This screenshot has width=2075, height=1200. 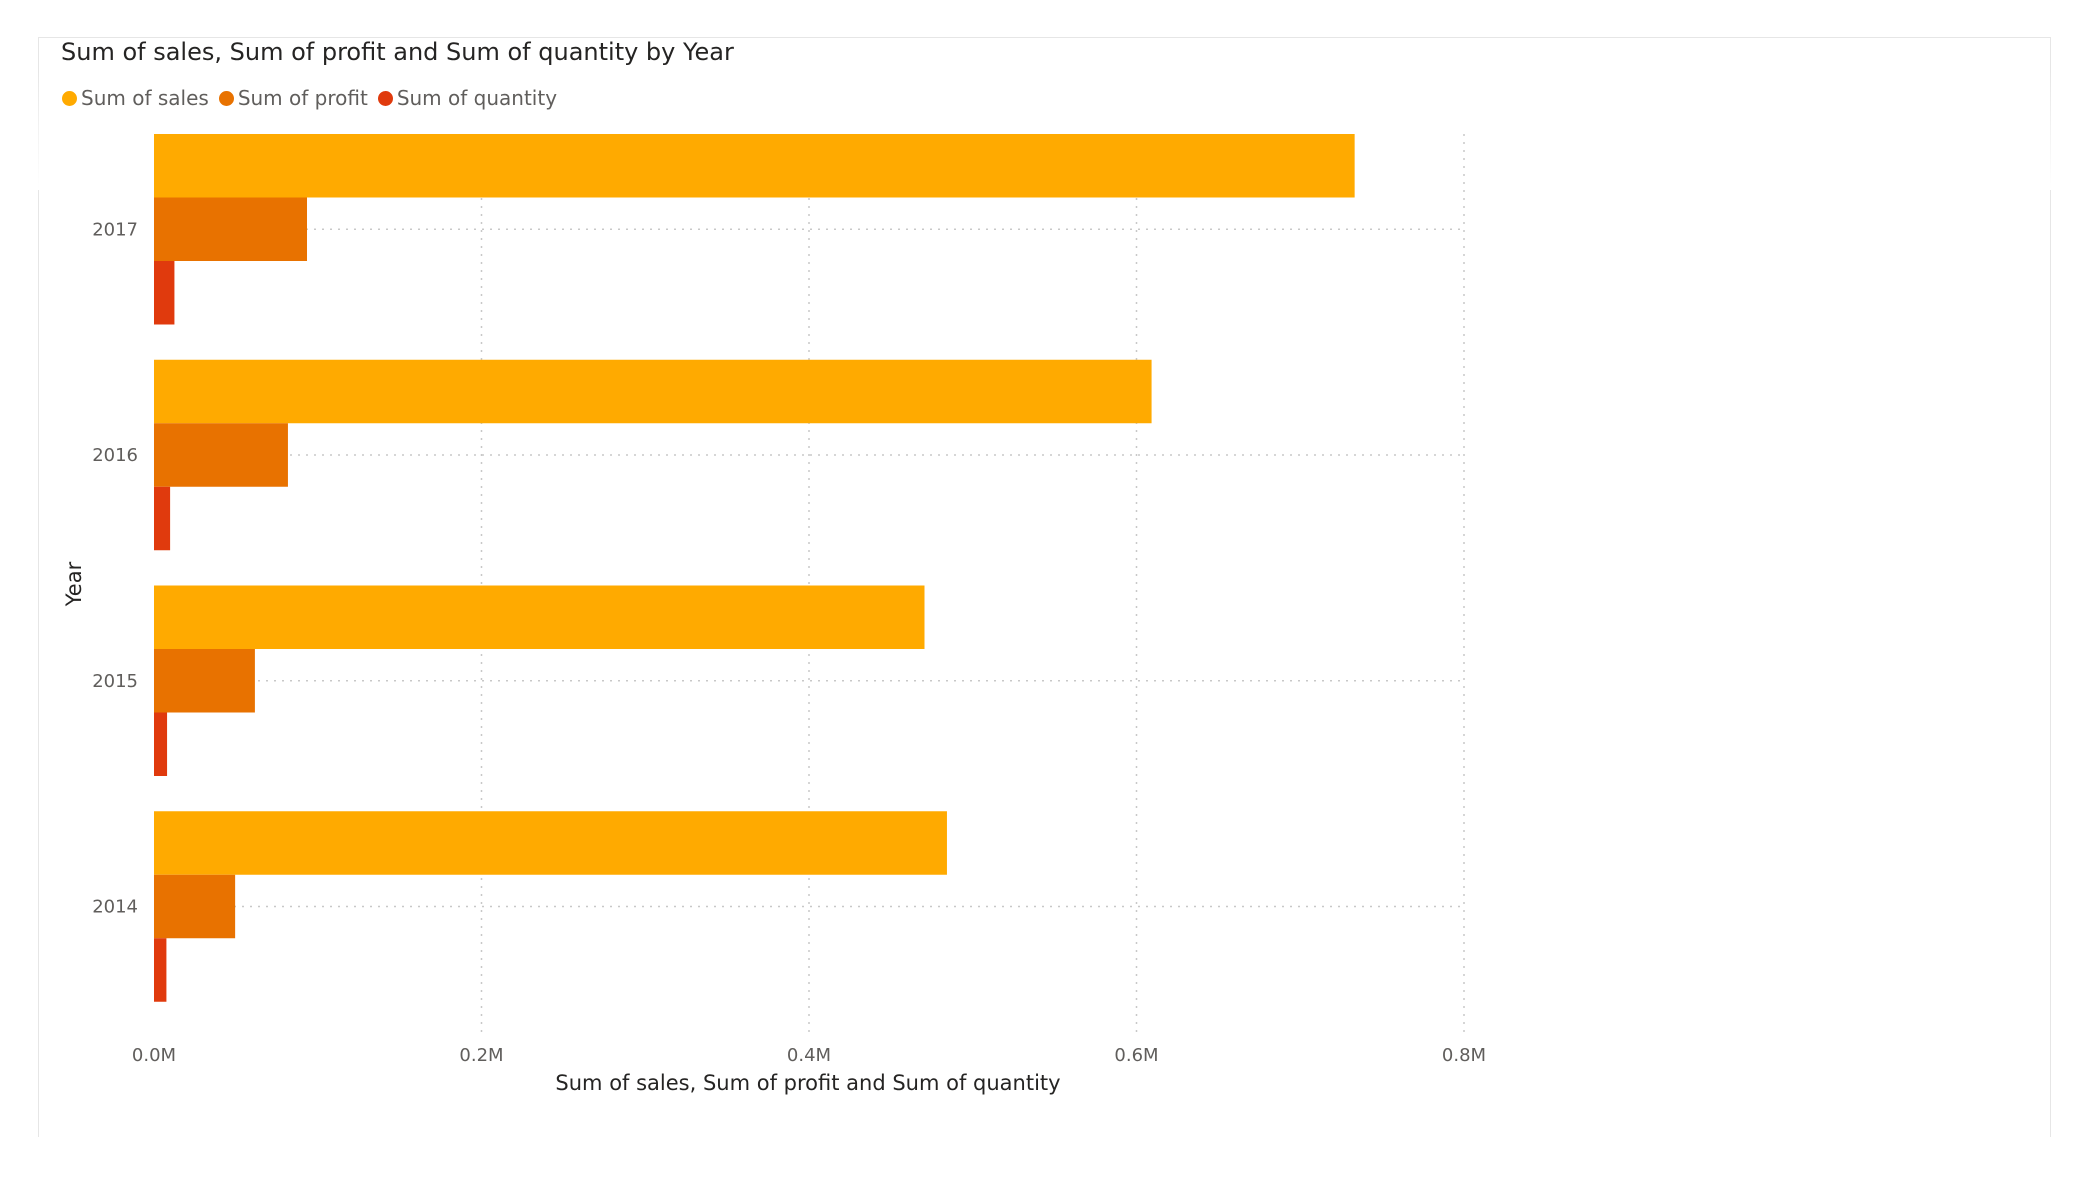 What do you see at coordinates (154, 1055) in the screenshot?
I see `x-tick-label: 0.0M` at bounding box center [154, 1055].